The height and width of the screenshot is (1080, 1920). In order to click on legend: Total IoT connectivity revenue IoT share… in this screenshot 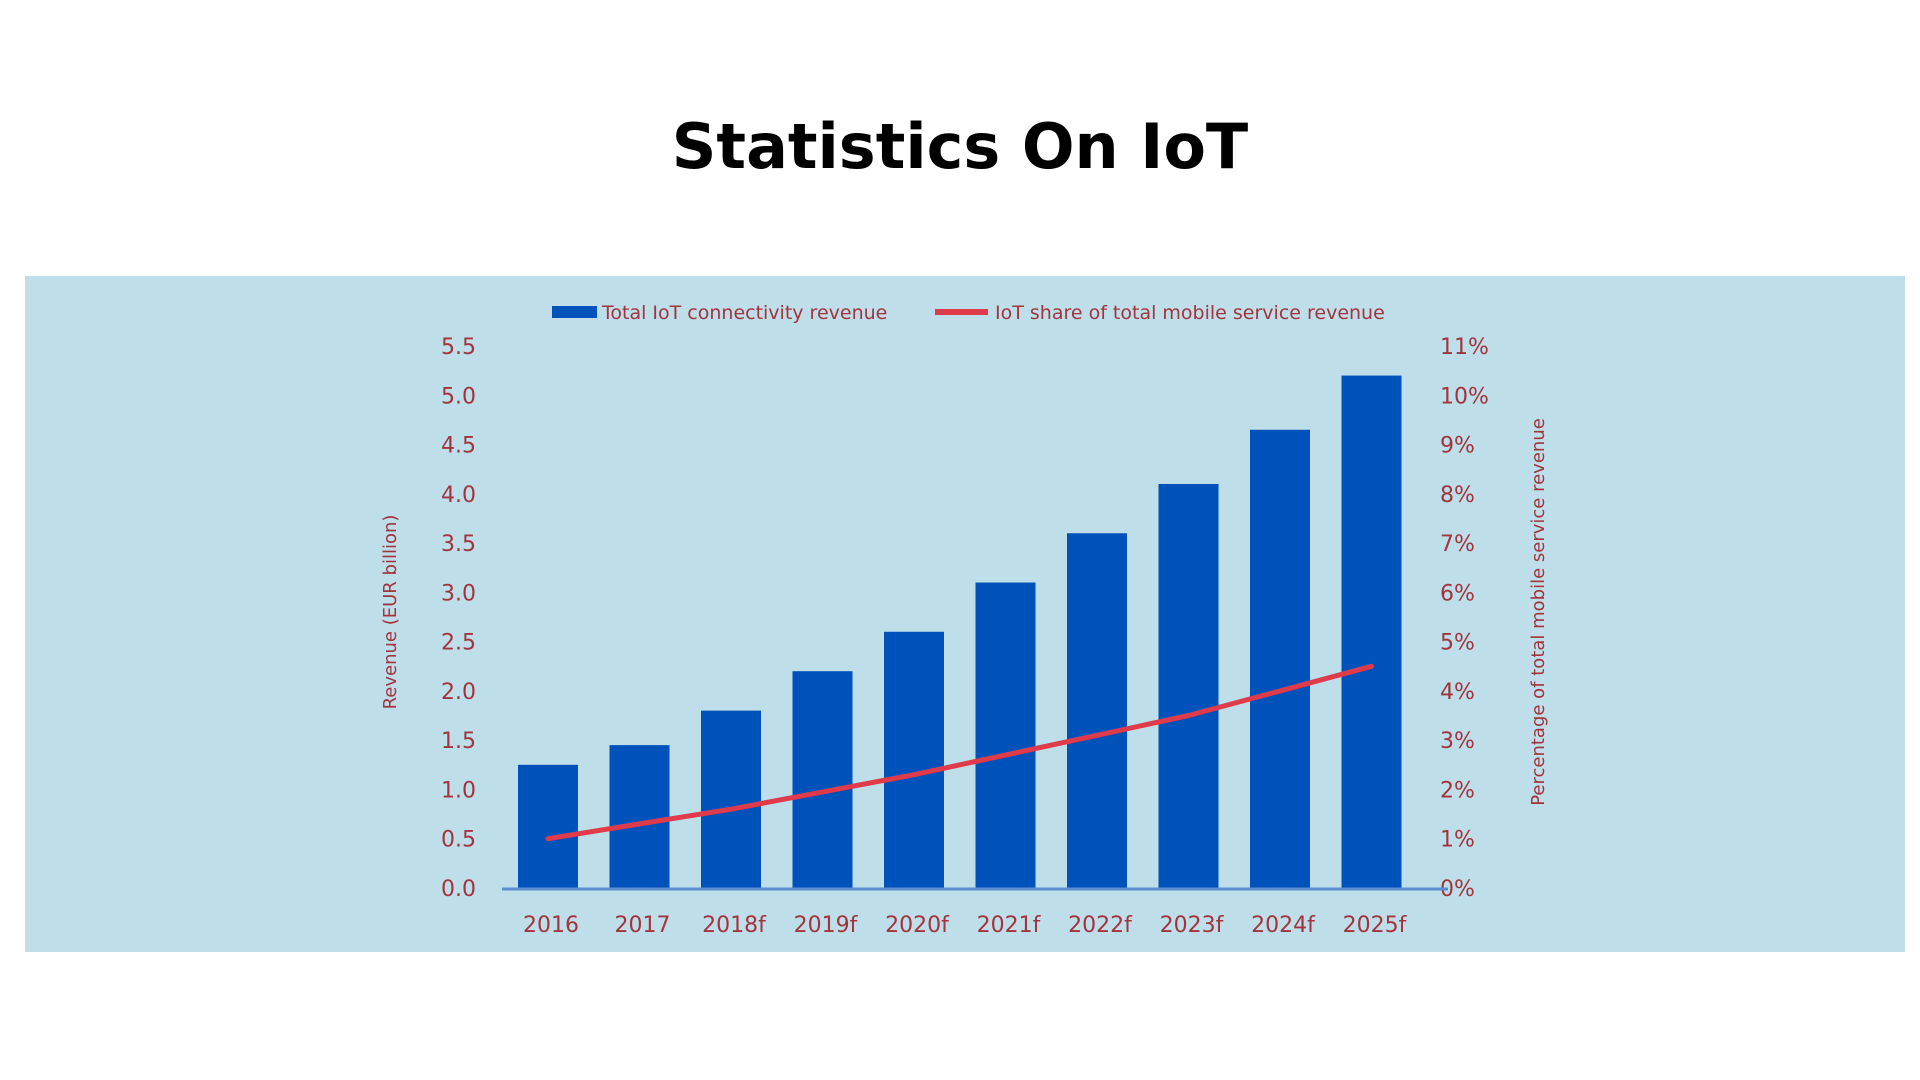, I will do `click(968, 313)`.